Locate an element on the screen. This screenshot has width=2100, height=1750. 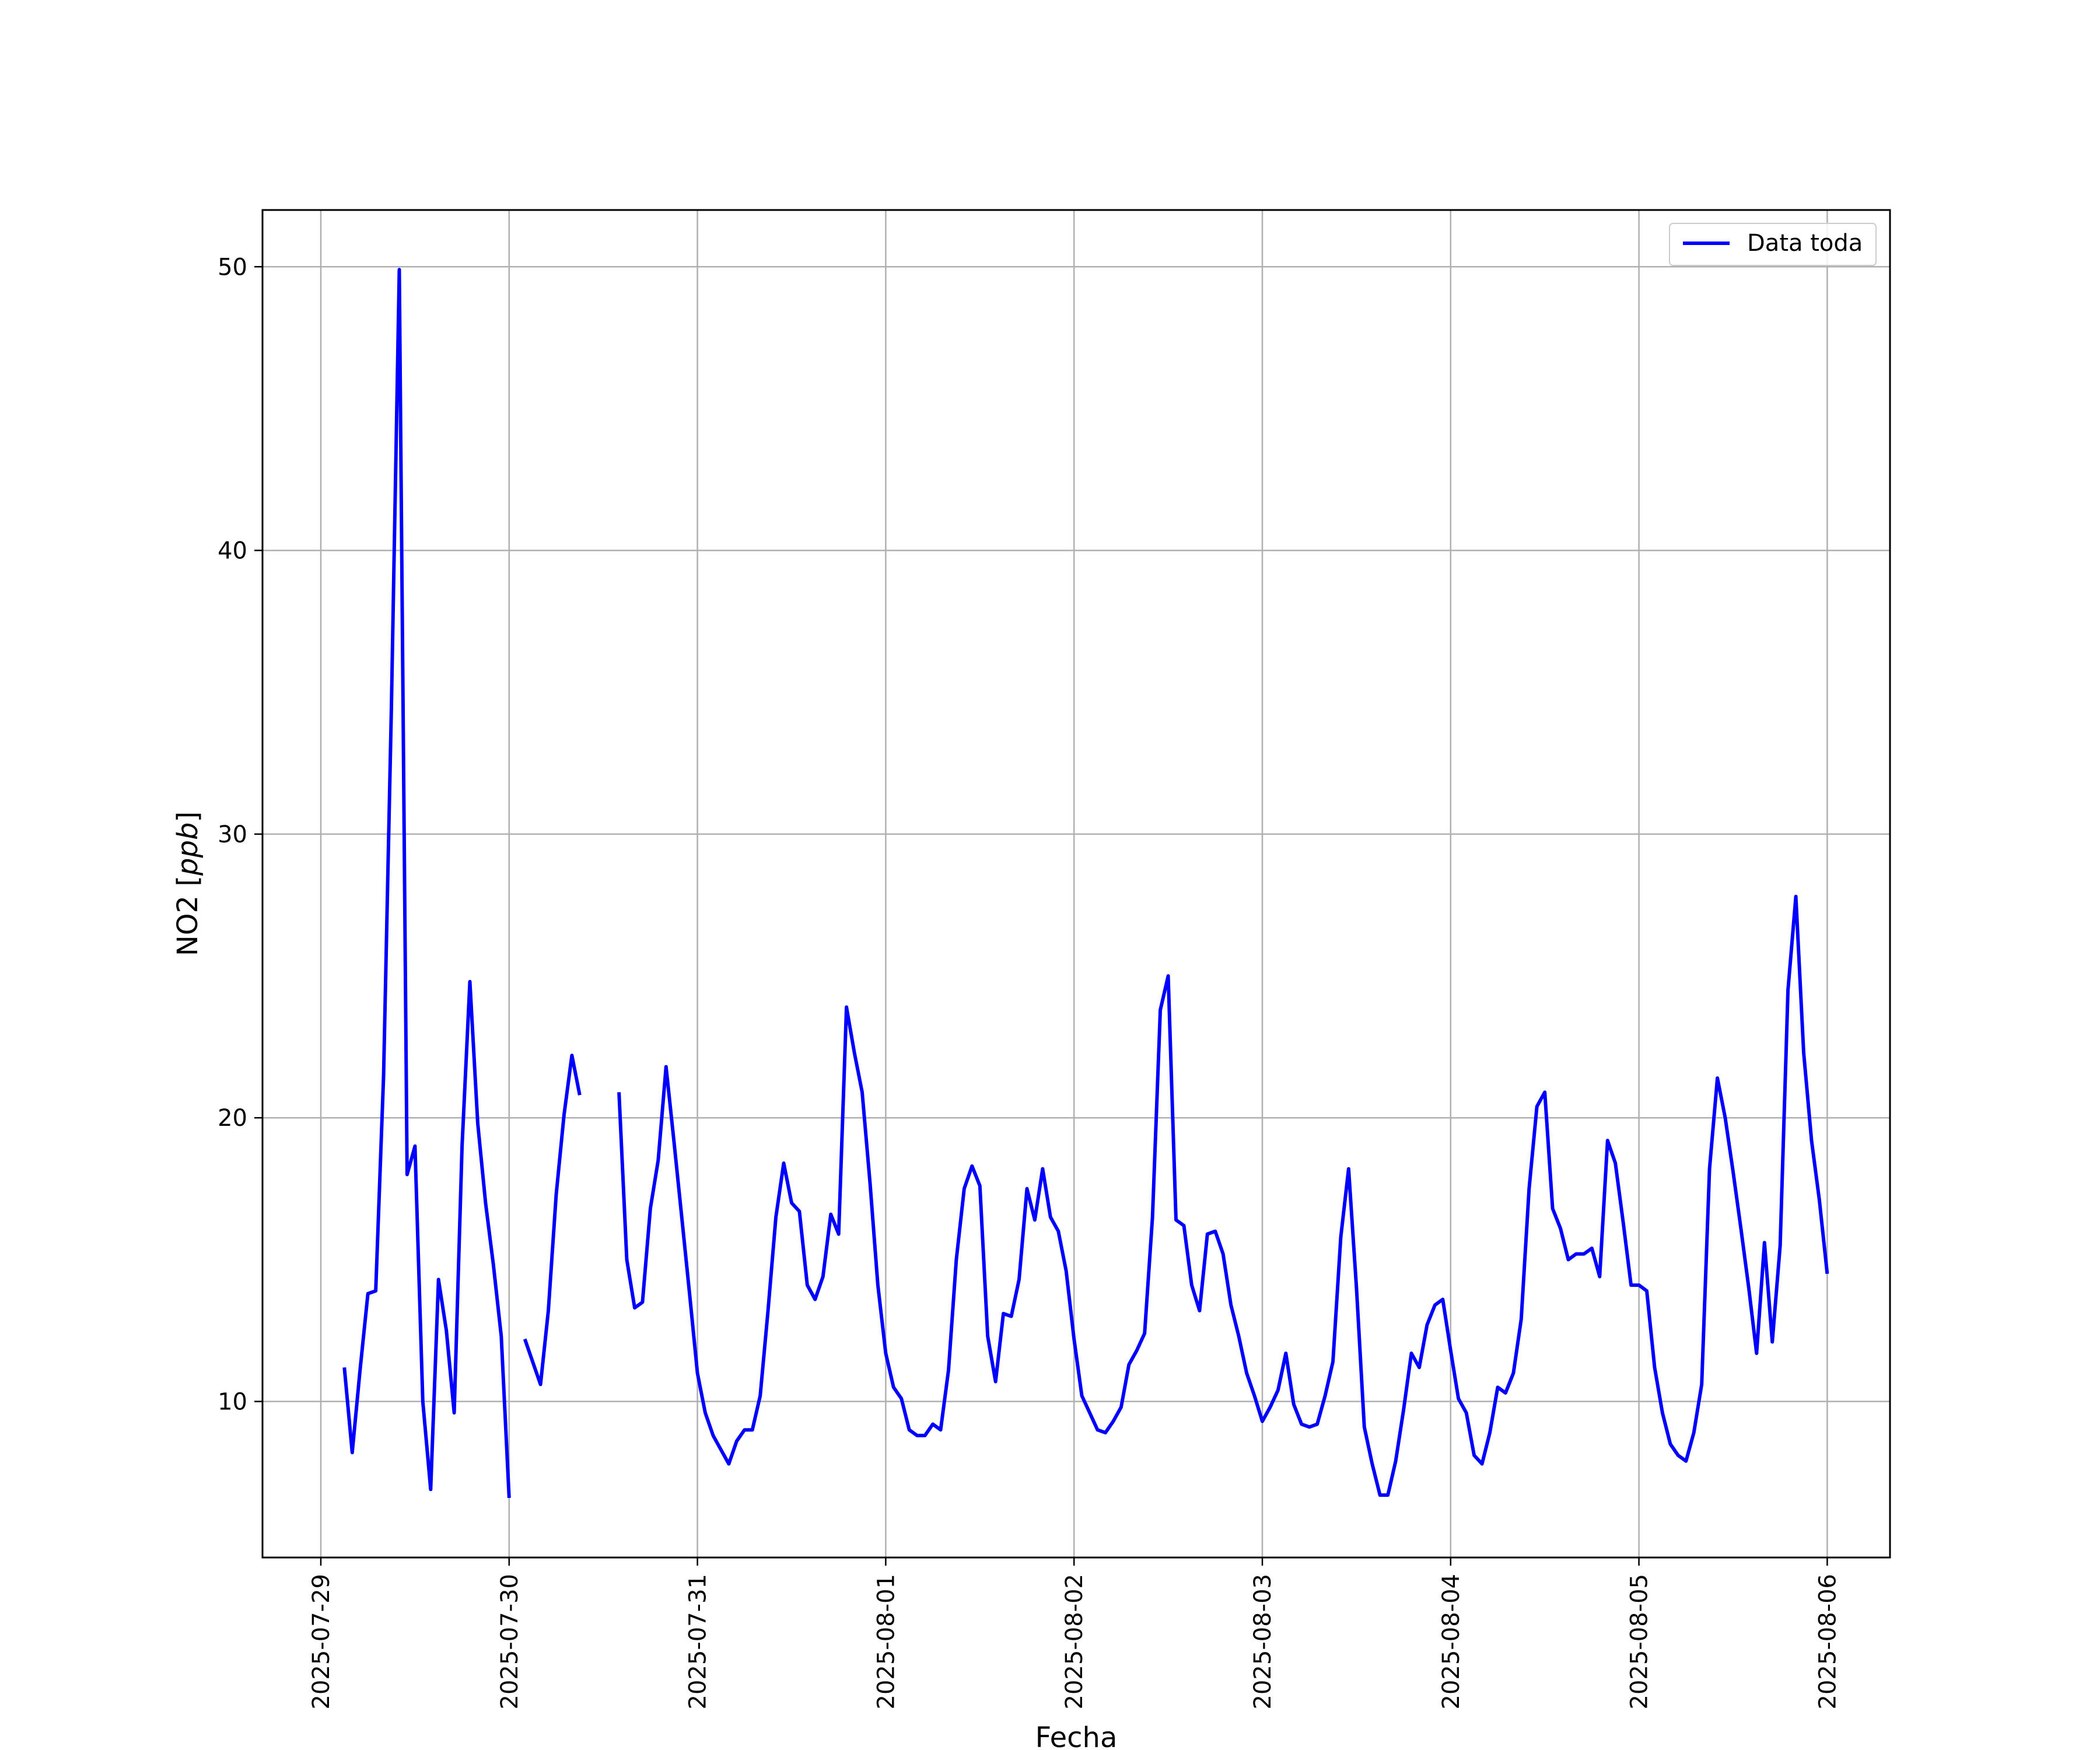
x-axis-title: Fecha is located at coordinates (1076, 1735).